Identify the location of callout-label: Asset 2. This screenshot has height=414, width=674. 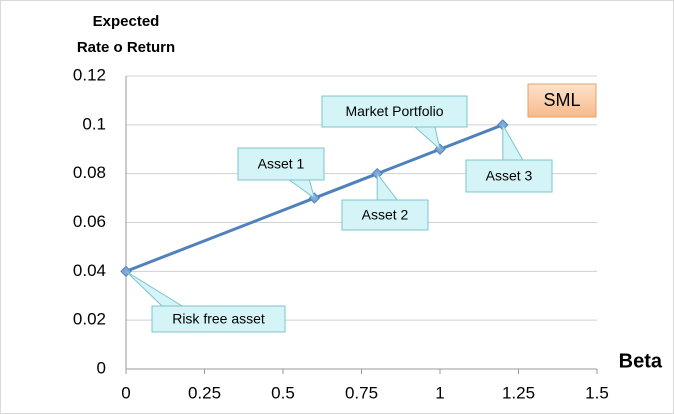
(385, 215).